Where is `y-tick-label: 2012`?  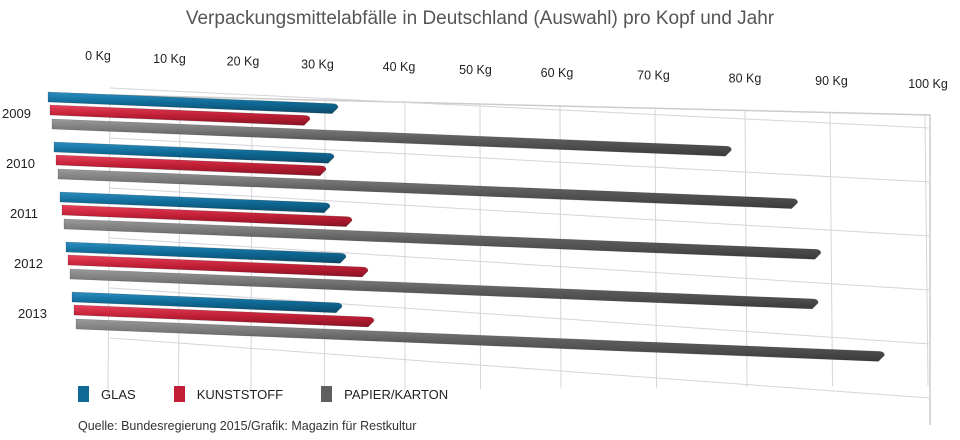
y-tick-label: 2012 is located at coordinates (28, 263).